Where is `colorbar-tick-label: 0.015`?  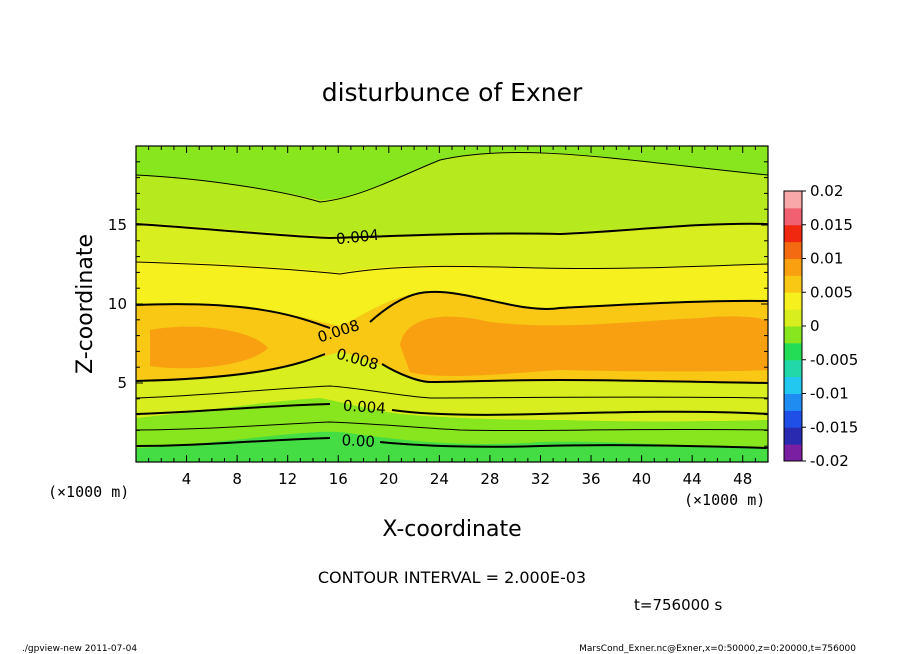 colorbar-tick-label: 0.015 is located at coordinates (831, 225).